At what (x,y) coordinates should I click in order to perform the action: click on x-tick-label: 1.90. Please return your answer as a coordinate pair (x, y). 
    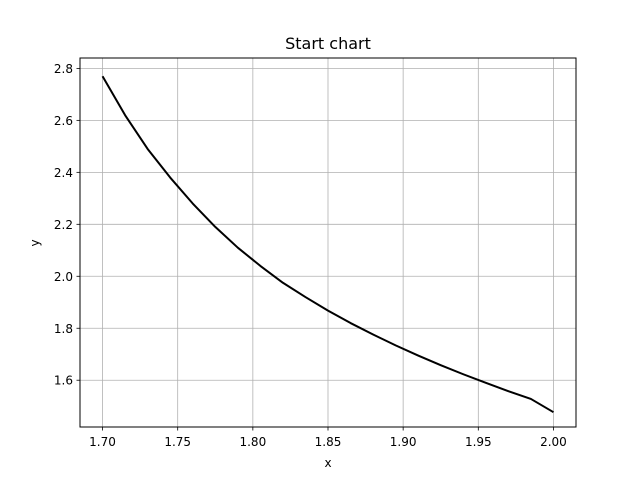
    Looking at the image, I should click on (403, 442).